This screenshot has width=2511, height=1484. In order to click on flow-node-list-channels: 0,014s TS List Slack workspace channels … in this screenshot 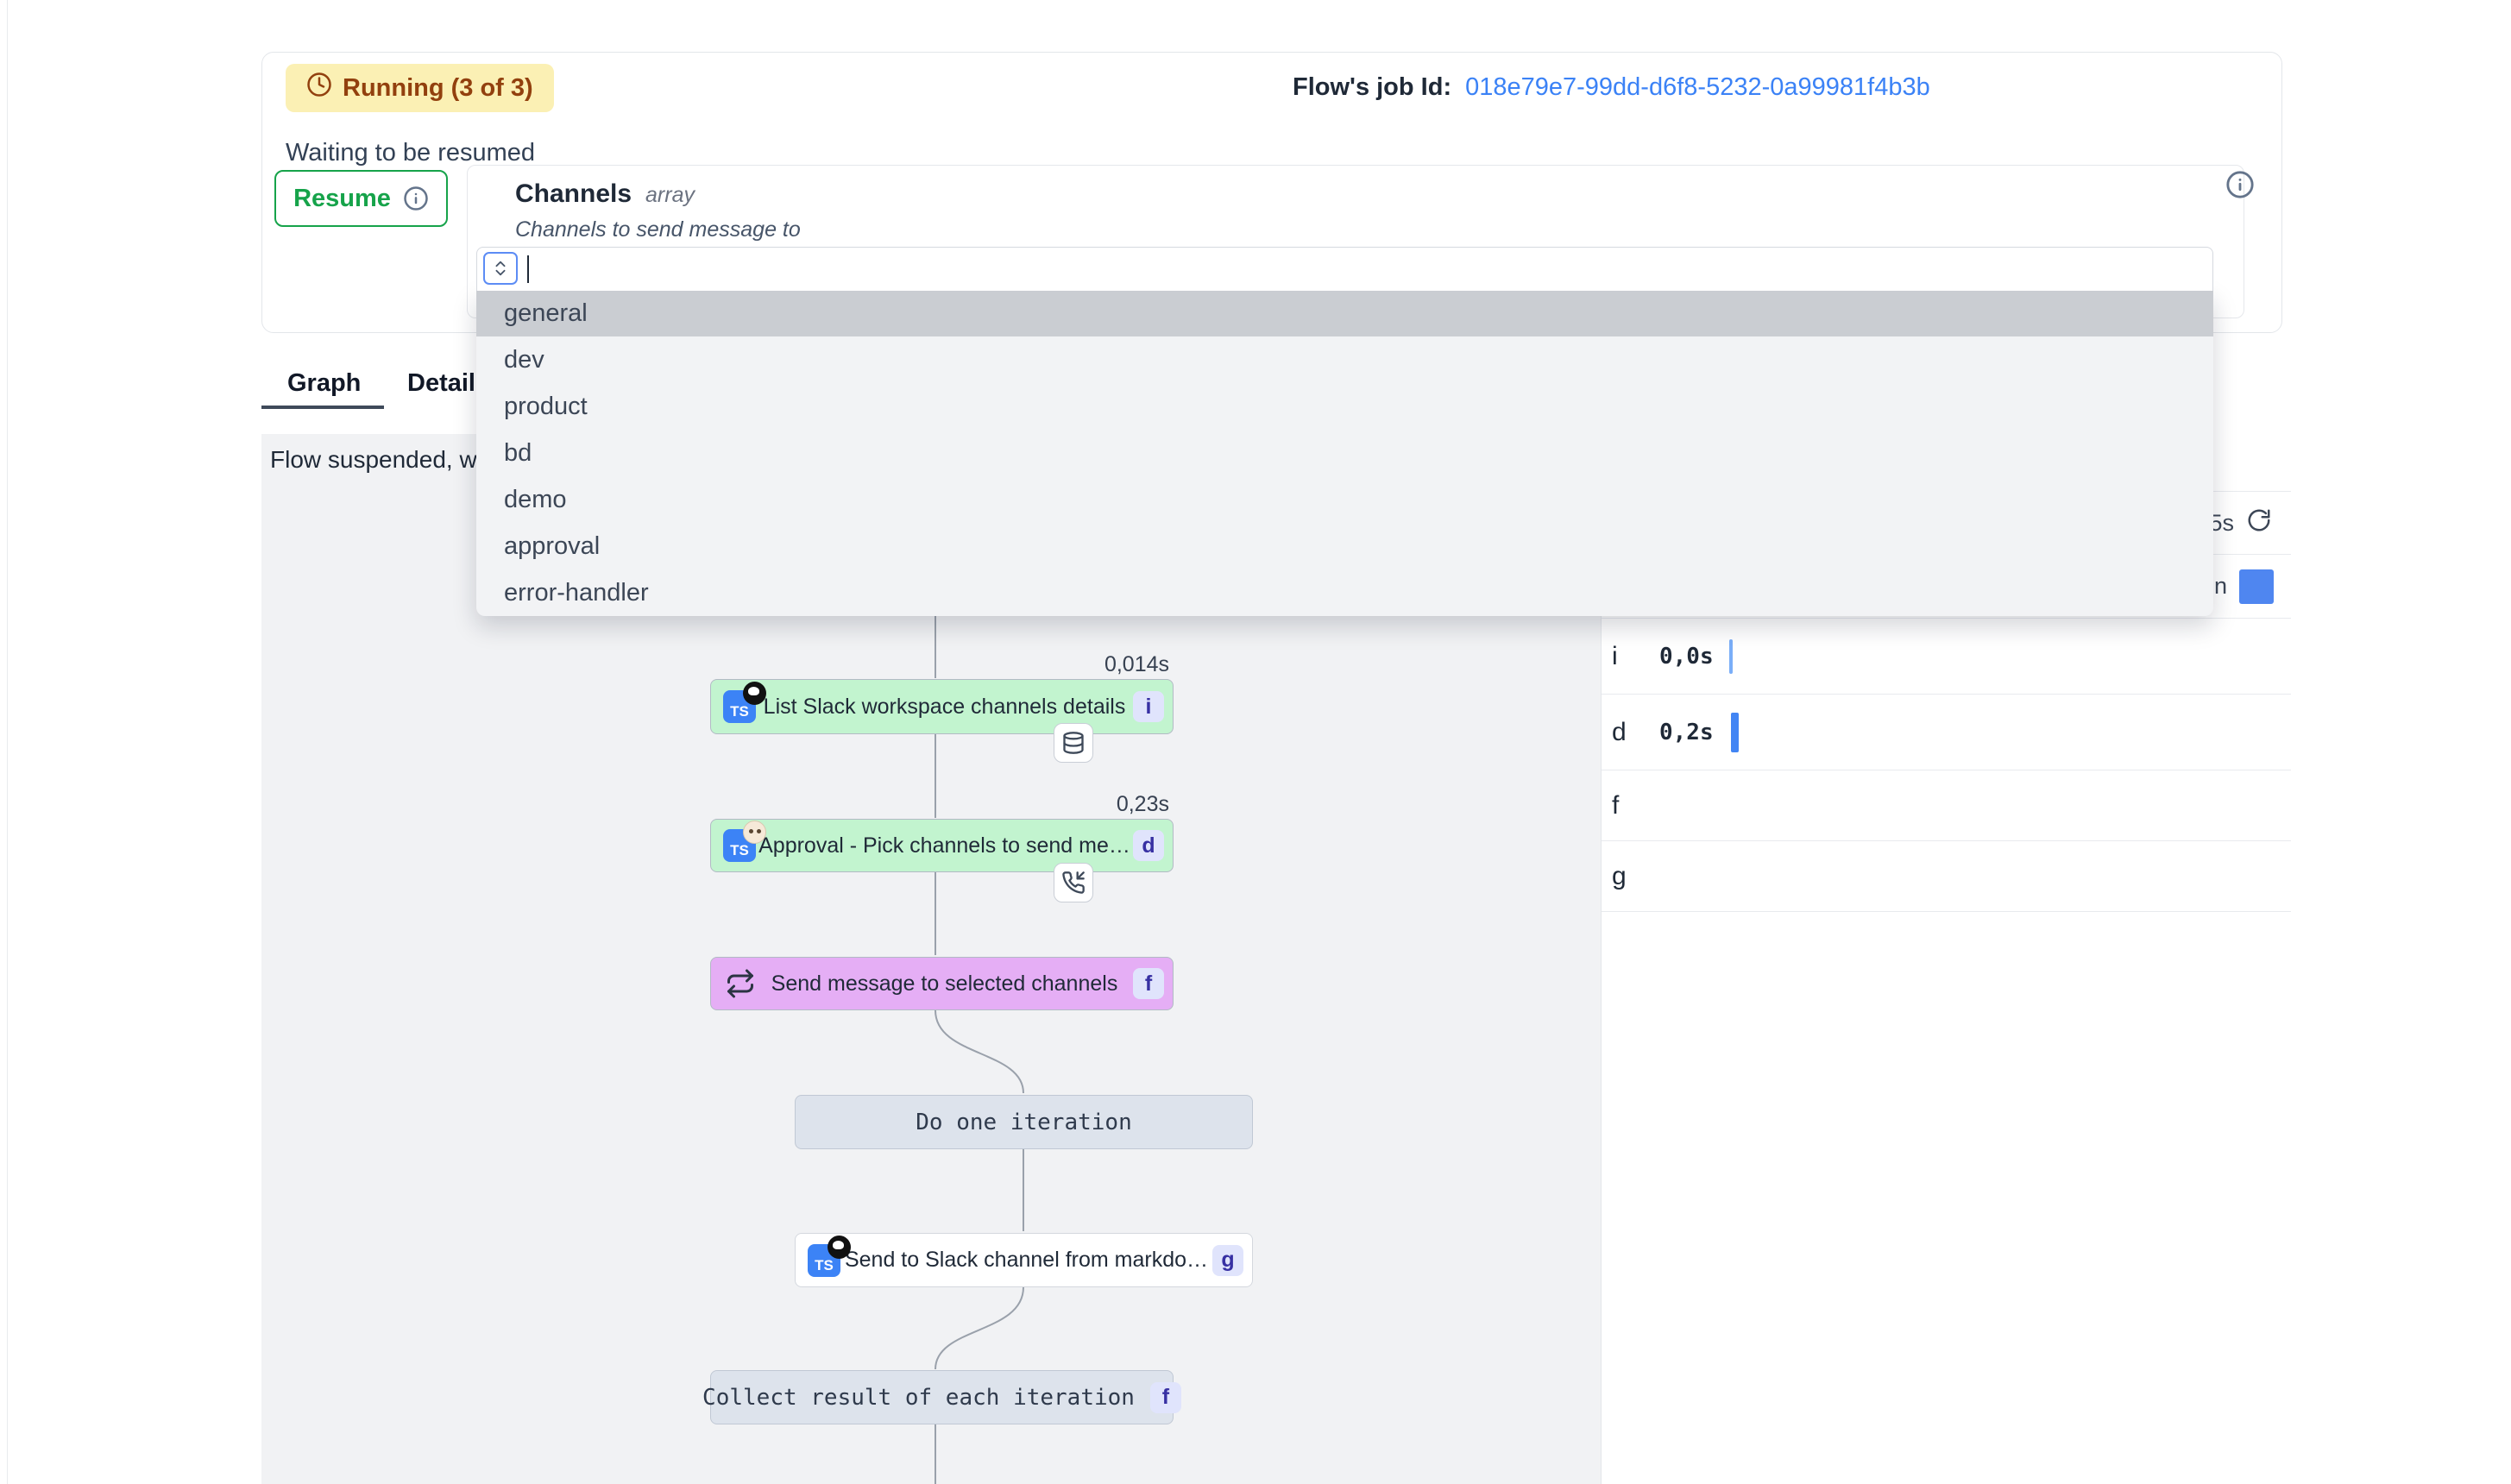, I will do `click(942, 707)`.